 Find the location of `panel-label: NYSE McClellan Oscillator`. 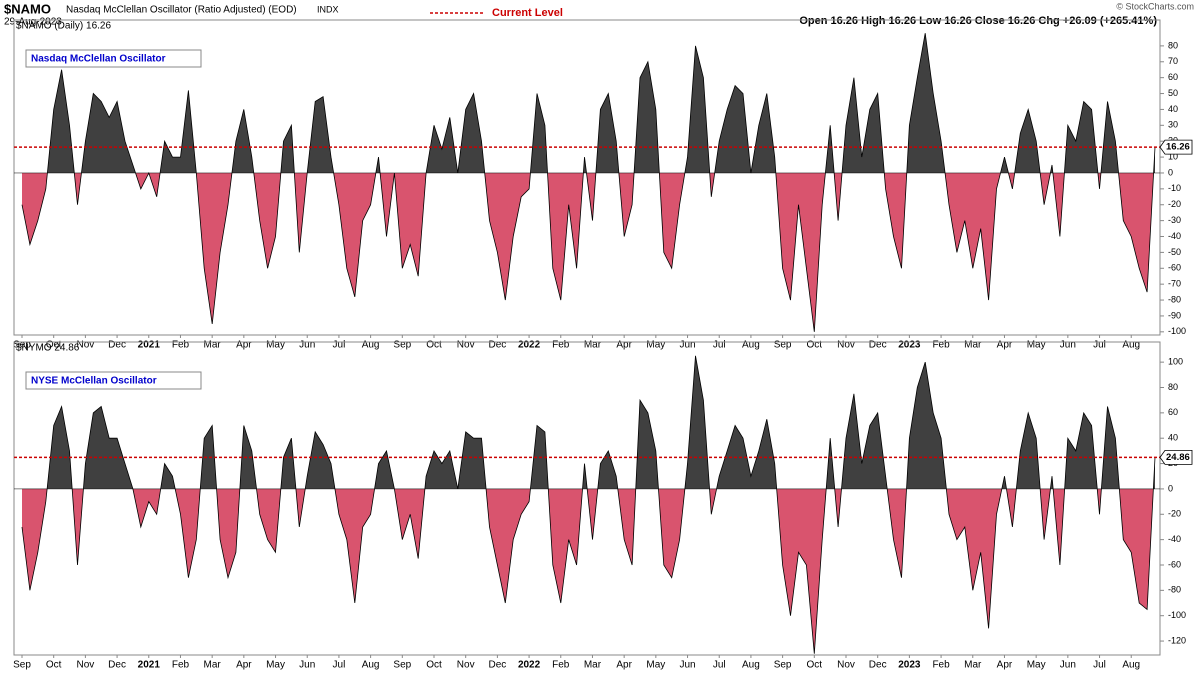

panel-label: NYSE McClellan Oscillator is located at coordinates (94, 381).